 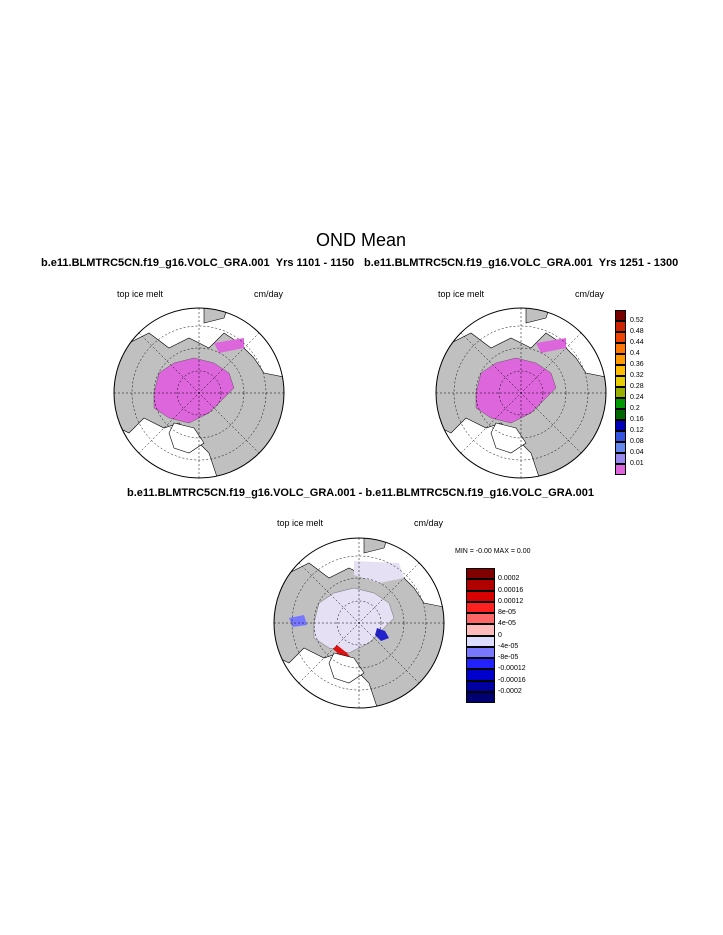 I want to click on panel2-variable: top ice melt, so click(x=461, y=294).